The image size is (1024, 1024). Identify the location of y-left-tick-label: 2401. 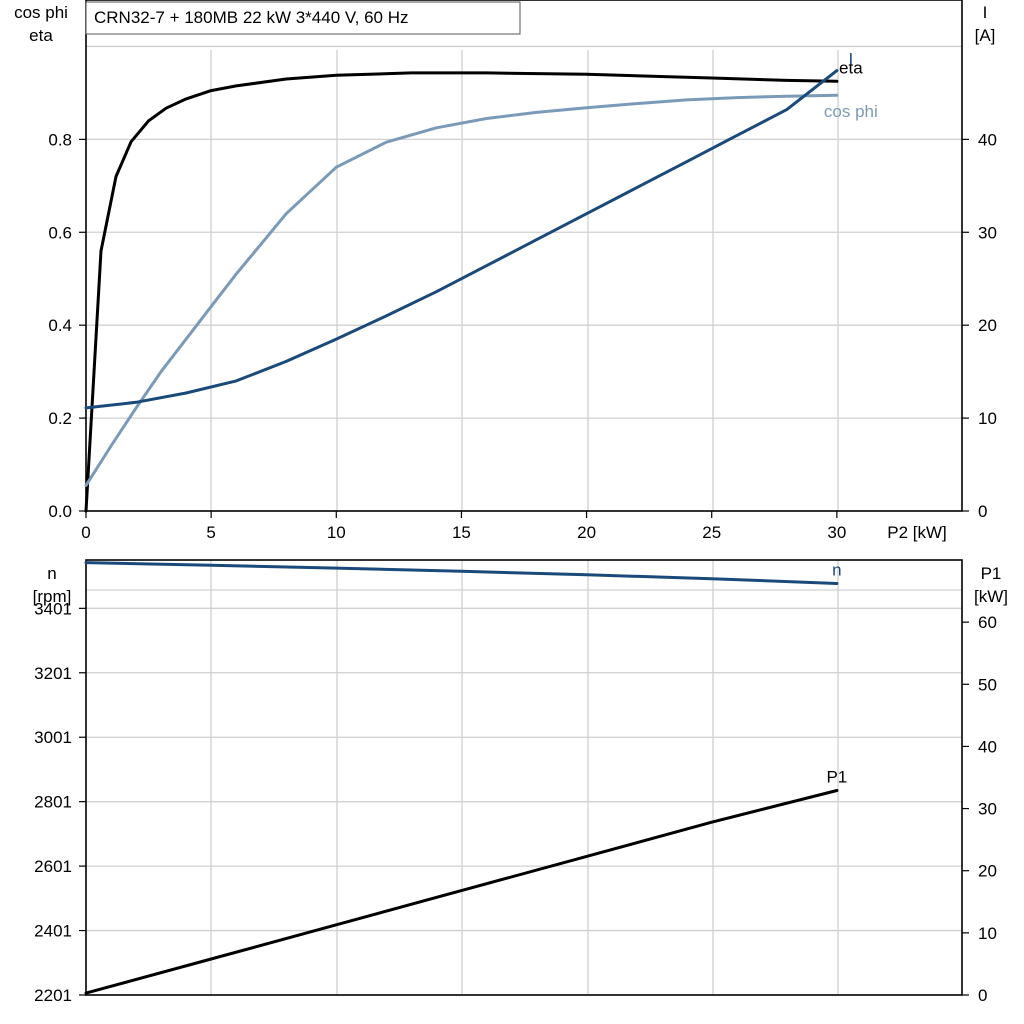
(53, 931).